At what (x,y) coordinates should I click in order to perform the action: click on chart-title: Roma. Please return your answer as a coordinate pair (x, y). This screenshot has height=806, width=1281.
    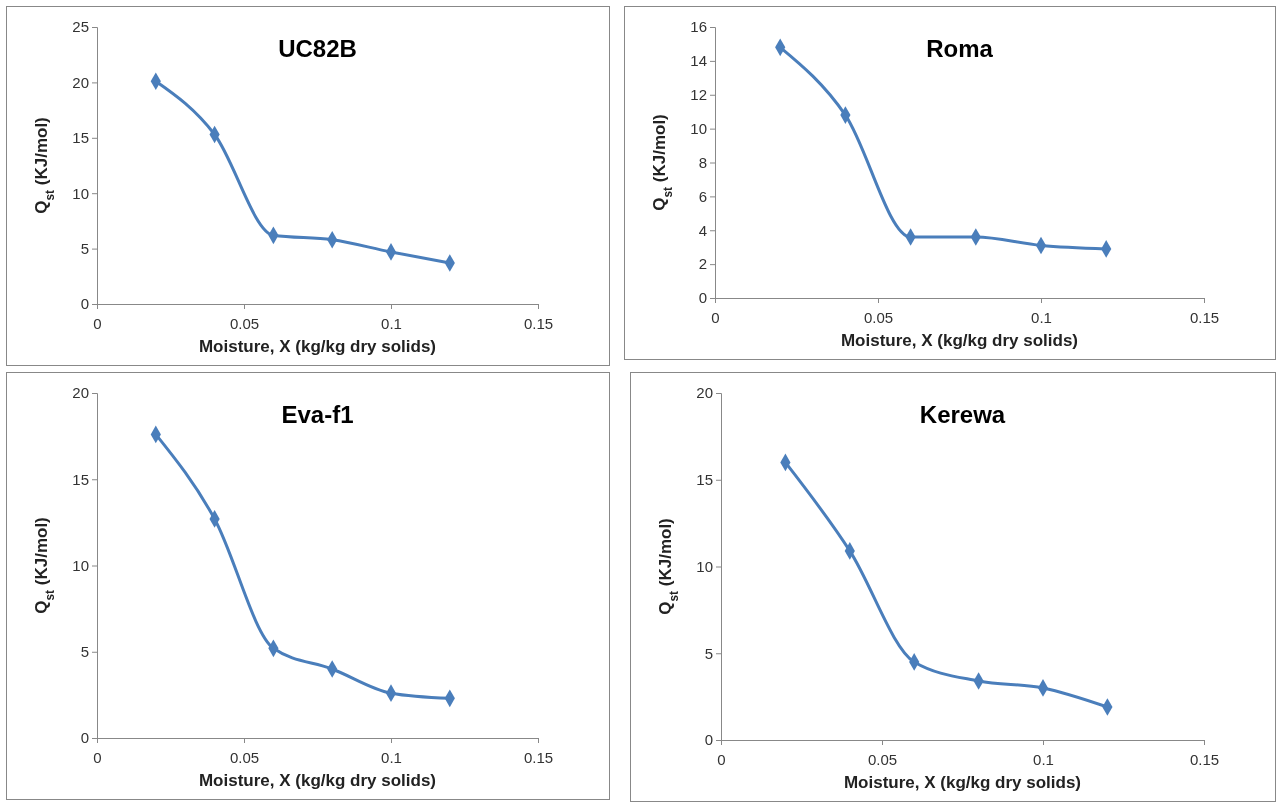
    Looking at the image, I should click on (960, 48).